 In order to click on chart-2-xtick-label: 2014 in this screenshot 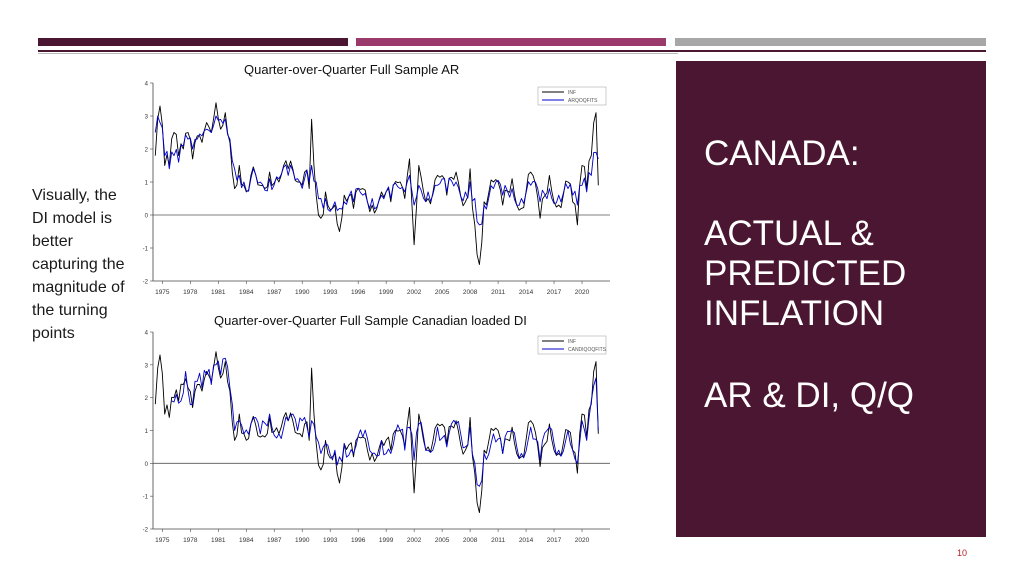, I will do `click(526, 540)`.